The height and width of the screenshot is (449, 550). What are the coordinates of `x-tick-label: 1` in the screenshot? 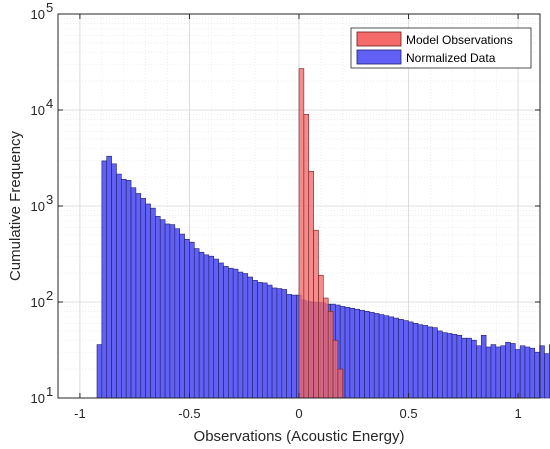 It's located at (517, 413).